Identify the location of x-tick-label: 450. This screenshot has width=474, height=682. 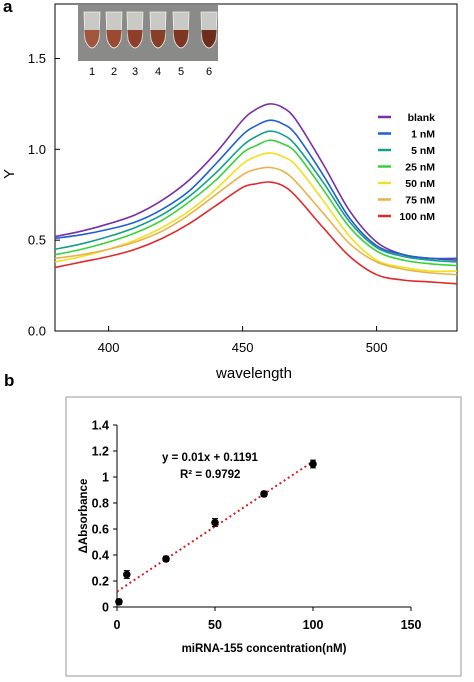
(243, 347).